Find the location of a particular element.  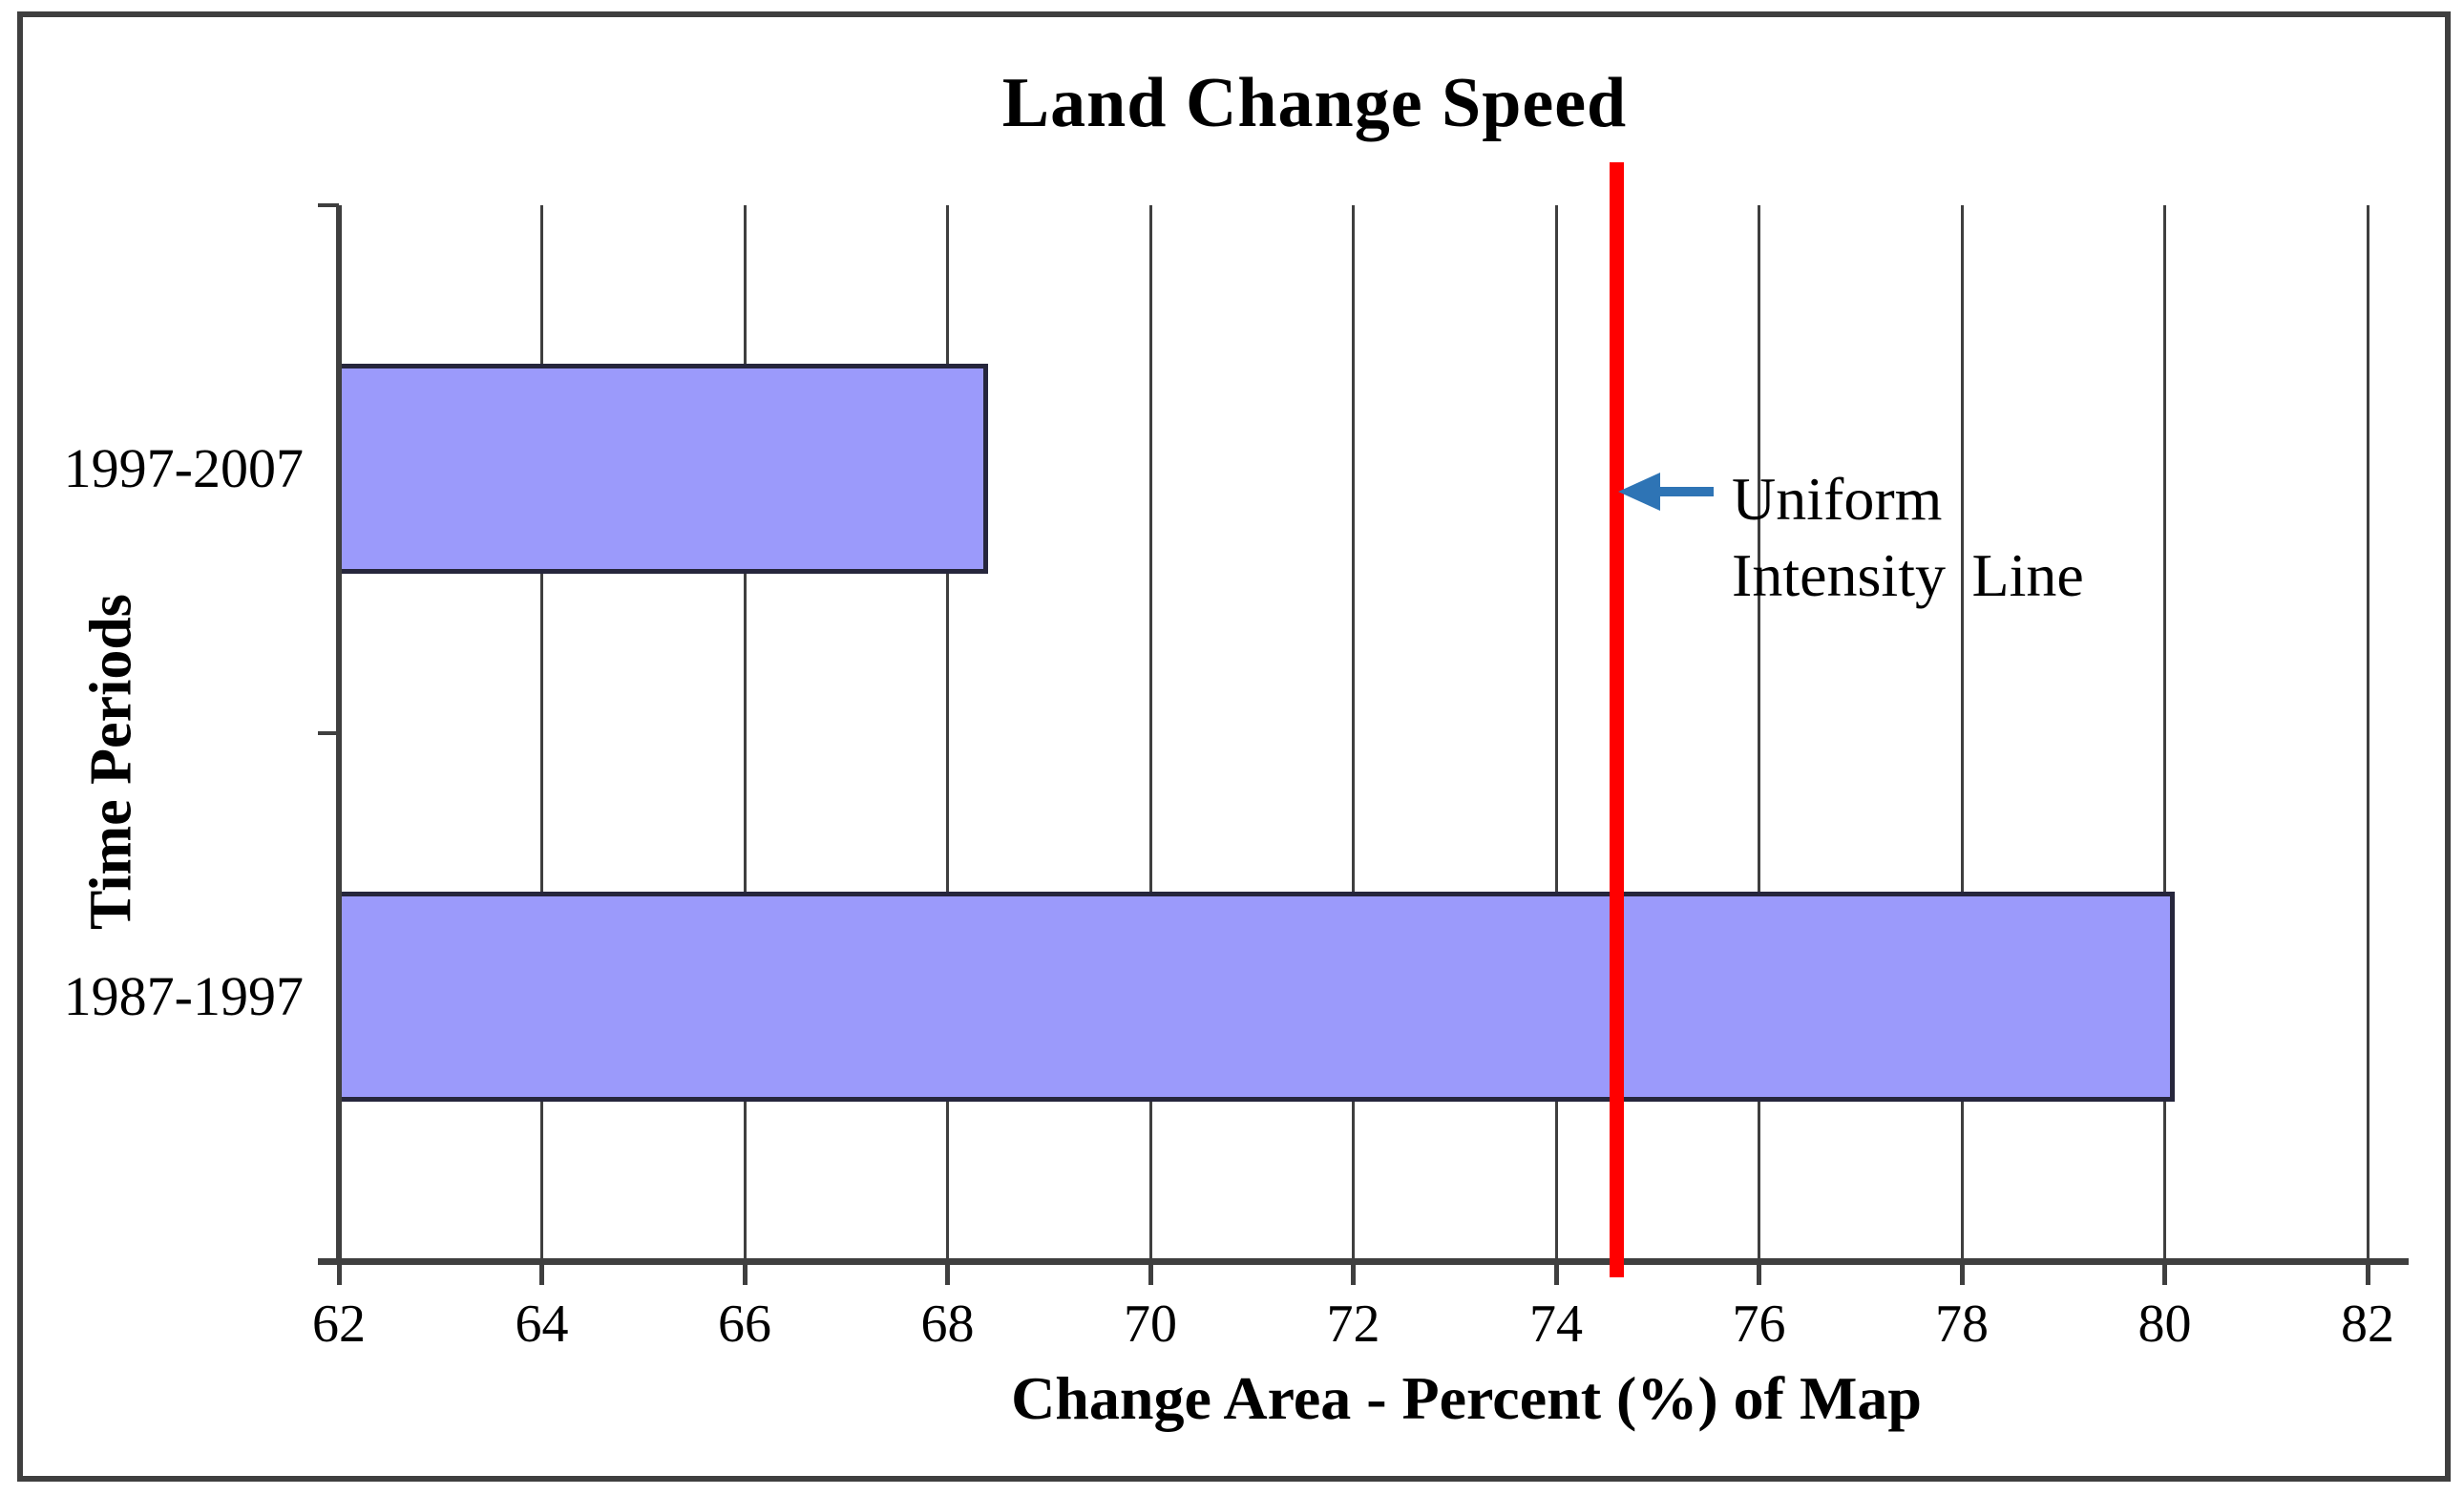

x-tick-label: 66 is located at coordinates (744, 1325).